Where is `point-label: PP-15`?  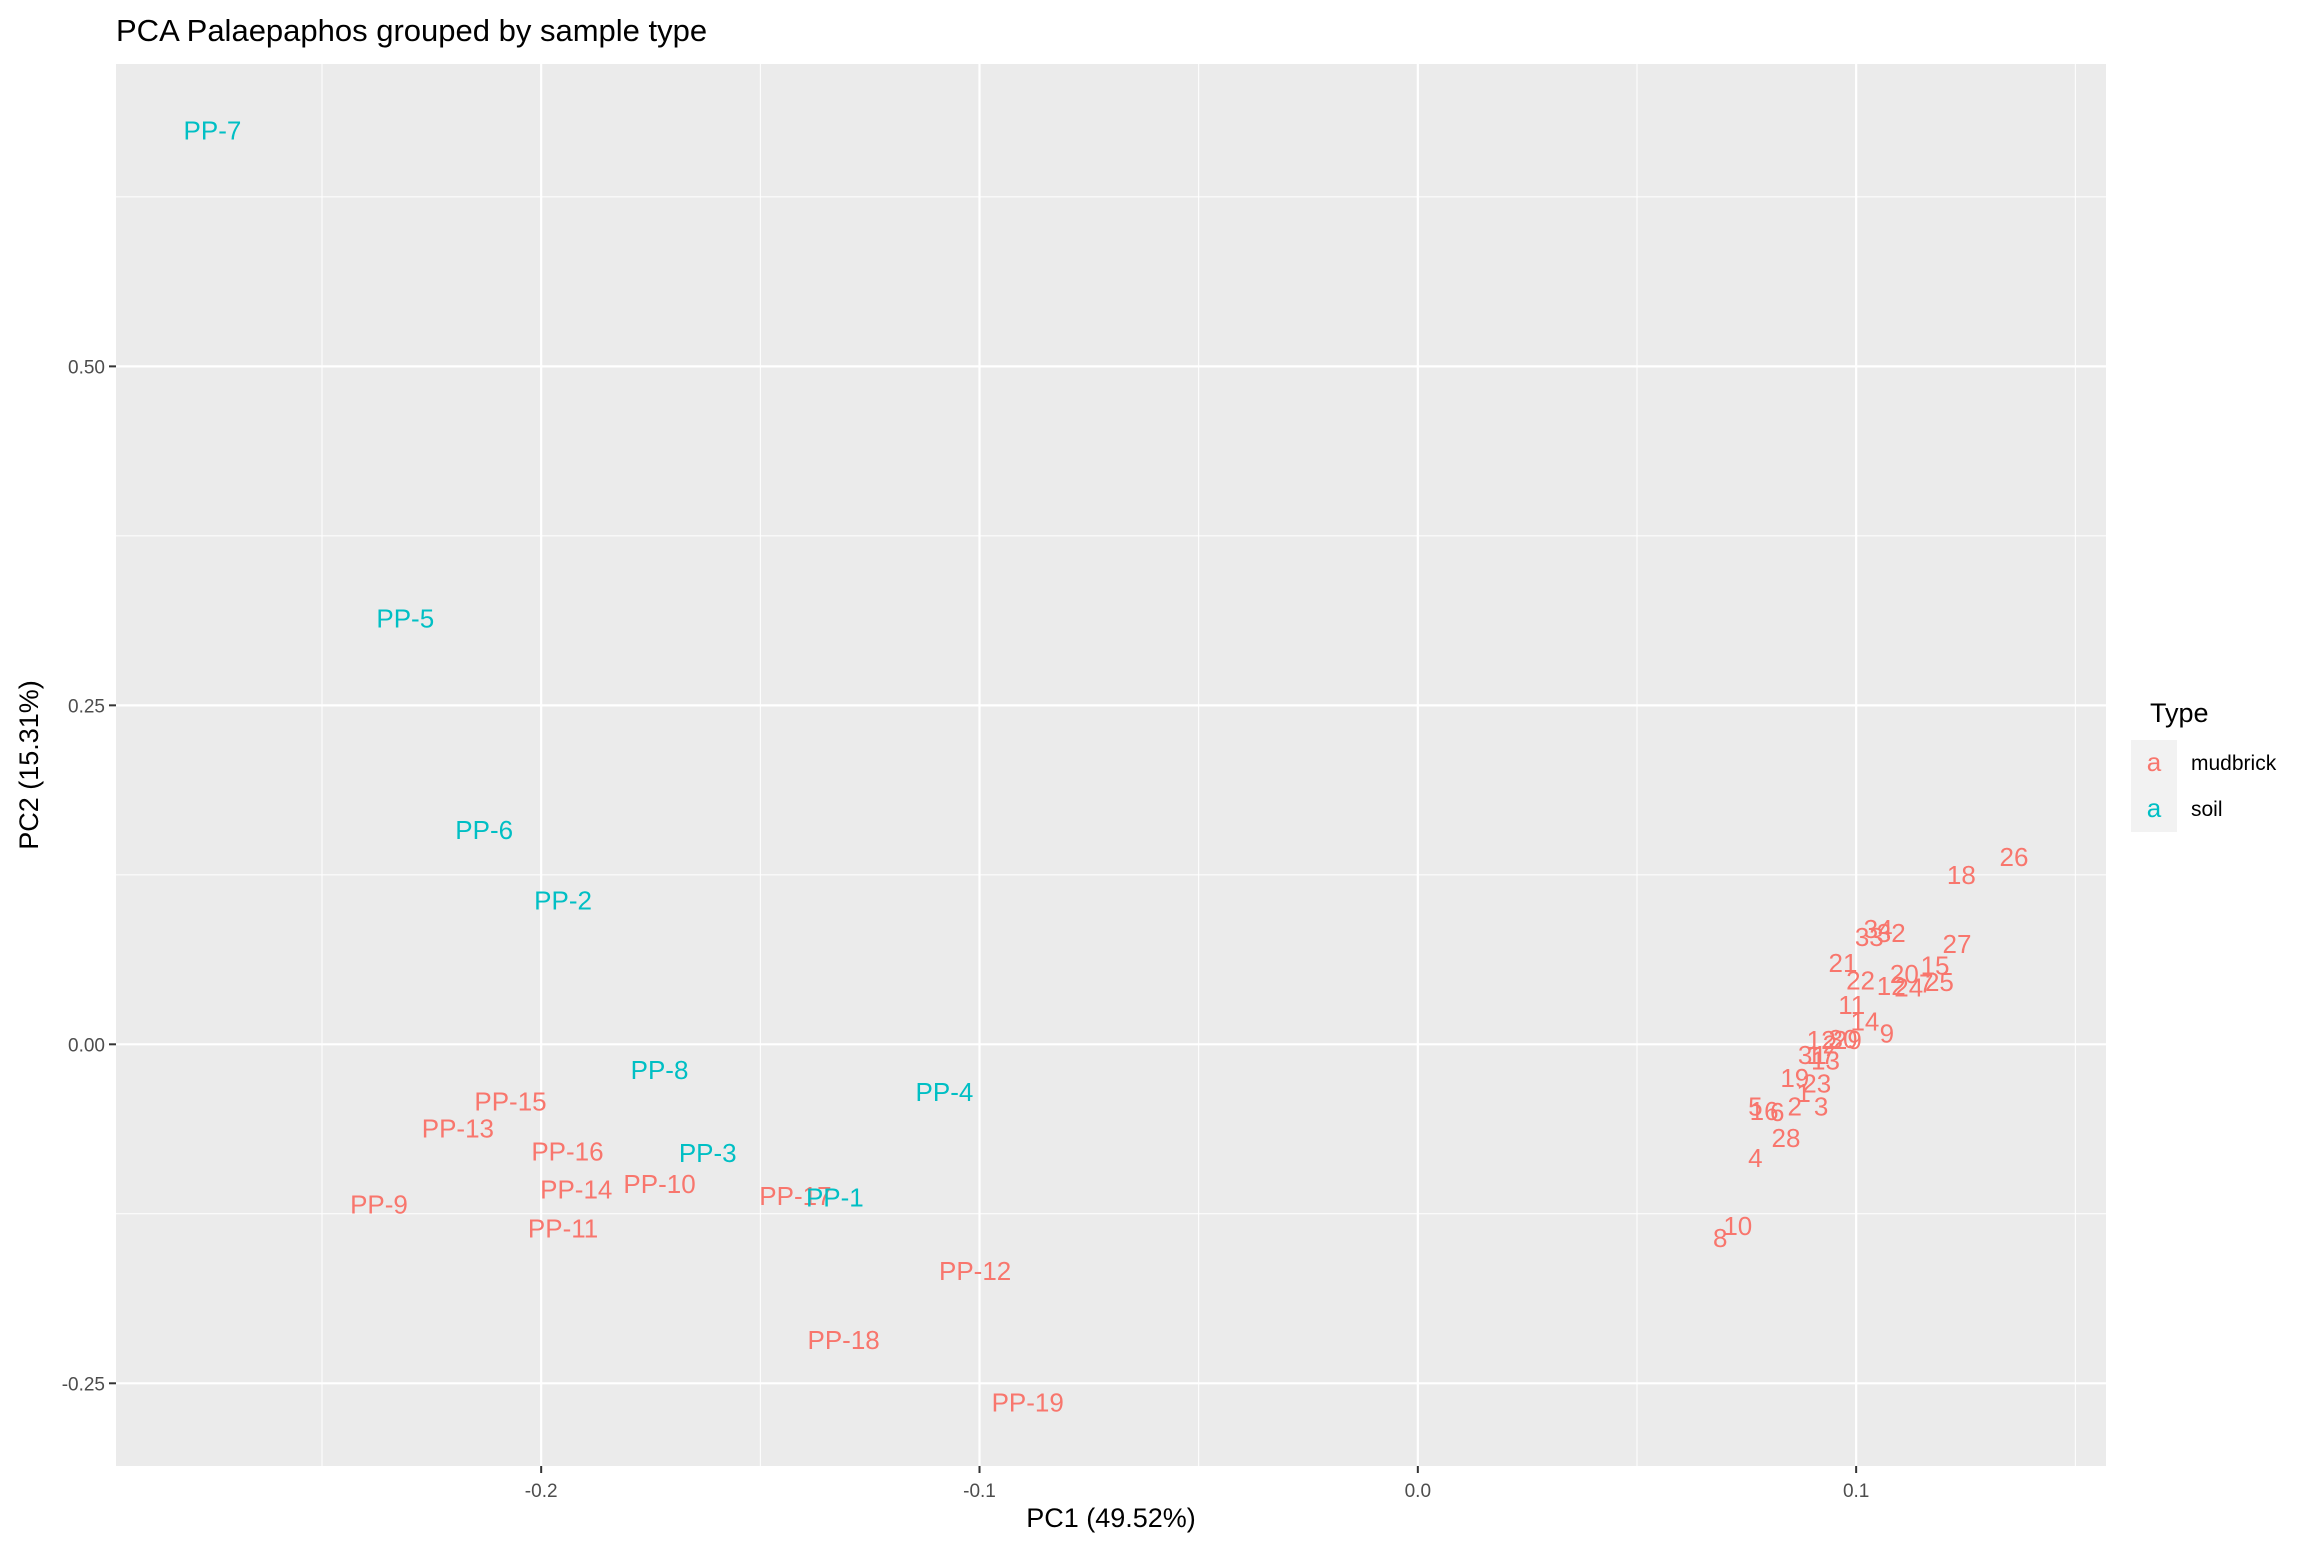 point-label: PP-15 is located at coordinates (510, 1101).